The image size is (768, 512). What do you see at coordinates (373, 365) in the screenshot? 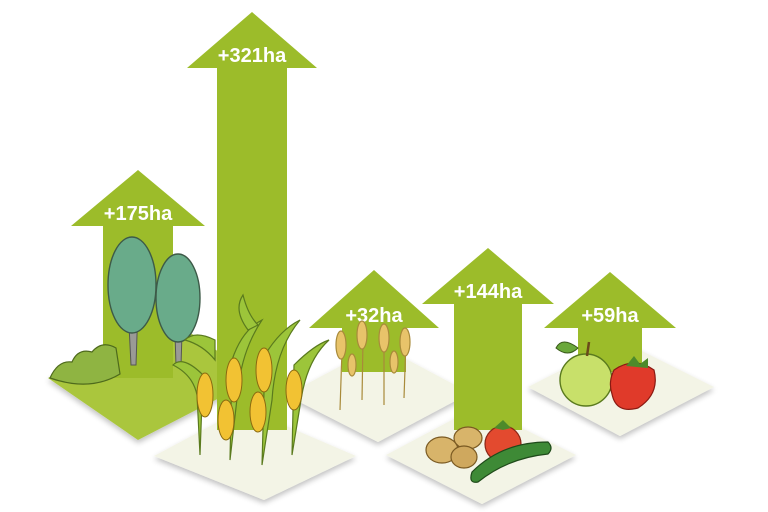
I see `wheat-icon` at bounding box center [373, 365].